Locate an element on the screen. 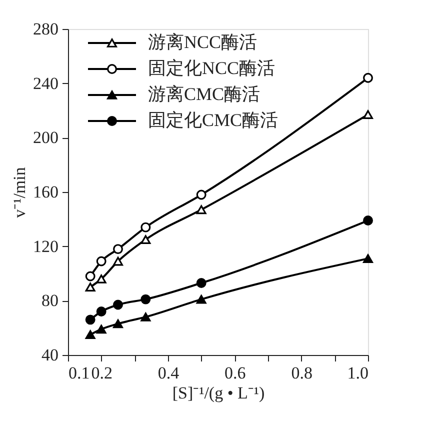 This screenshot has width=423, height=433. y-tick-label: 160 is located at coordinates (45, 192).